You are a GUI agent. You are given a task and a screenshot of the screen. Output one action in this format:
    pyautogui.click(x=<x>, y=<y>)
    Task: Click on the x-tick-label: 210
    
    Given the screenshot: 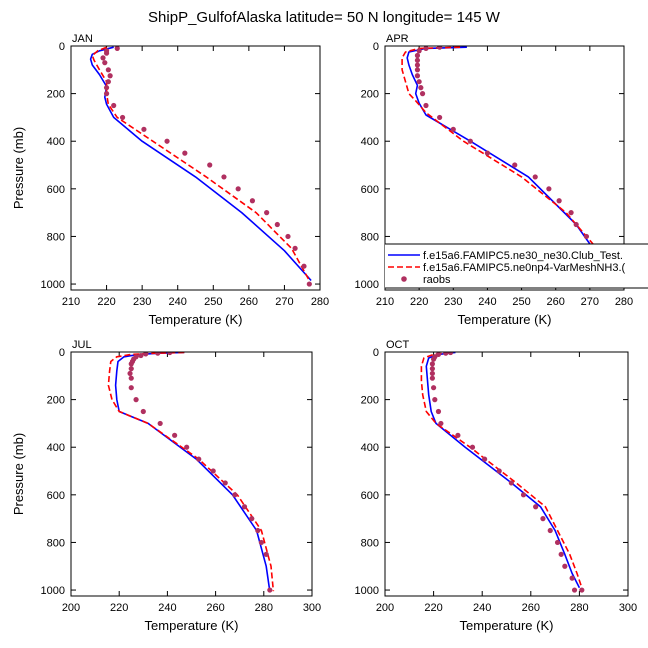 What is the action you would take?
    pyautogui.click(x=71, y=302)
    